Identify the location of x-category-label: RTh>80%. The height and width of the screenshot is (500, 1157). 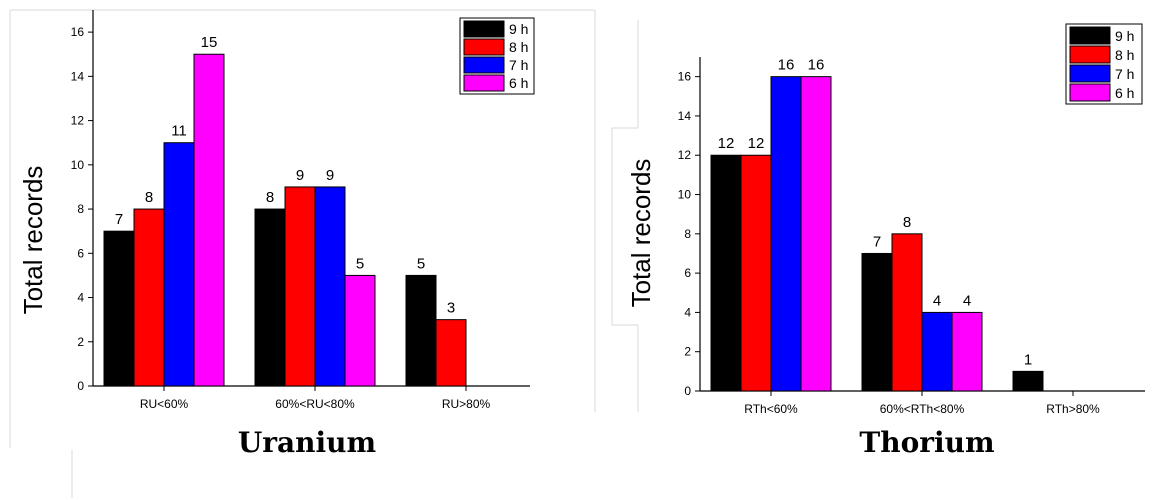
(1073, 409).